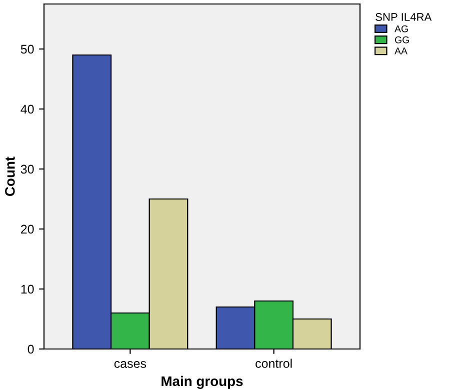 This screenshot has height=390, width=450. I want to click on y-tick-label: 0, so click(31, 349).